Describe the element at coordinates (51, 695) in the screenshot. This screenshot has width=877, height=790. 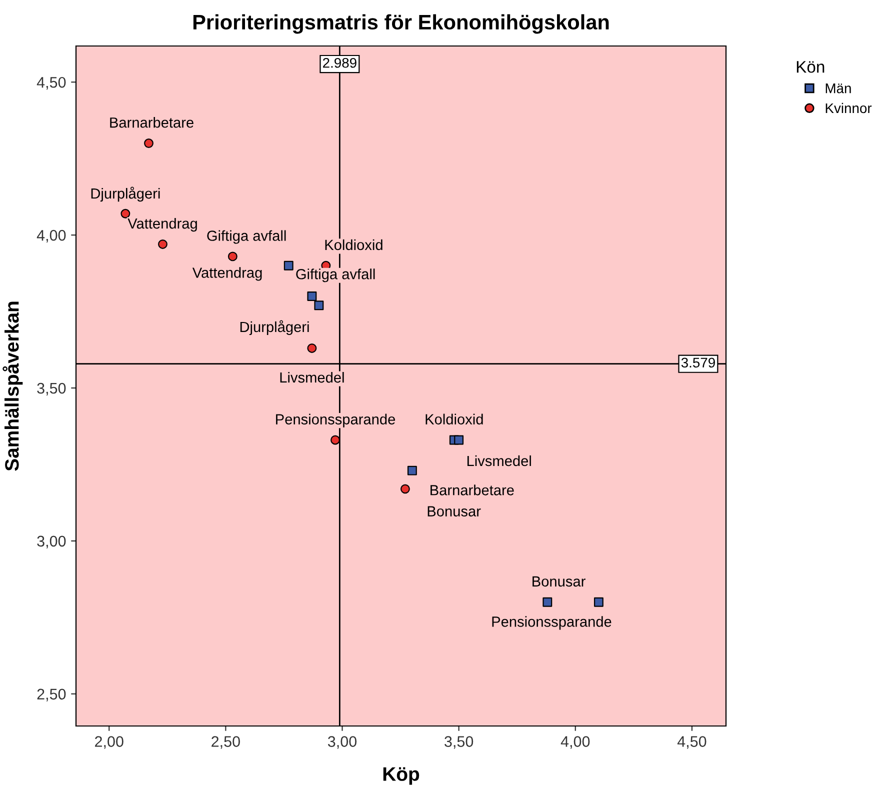
I see `y-tick-label: 2,50` at that location.